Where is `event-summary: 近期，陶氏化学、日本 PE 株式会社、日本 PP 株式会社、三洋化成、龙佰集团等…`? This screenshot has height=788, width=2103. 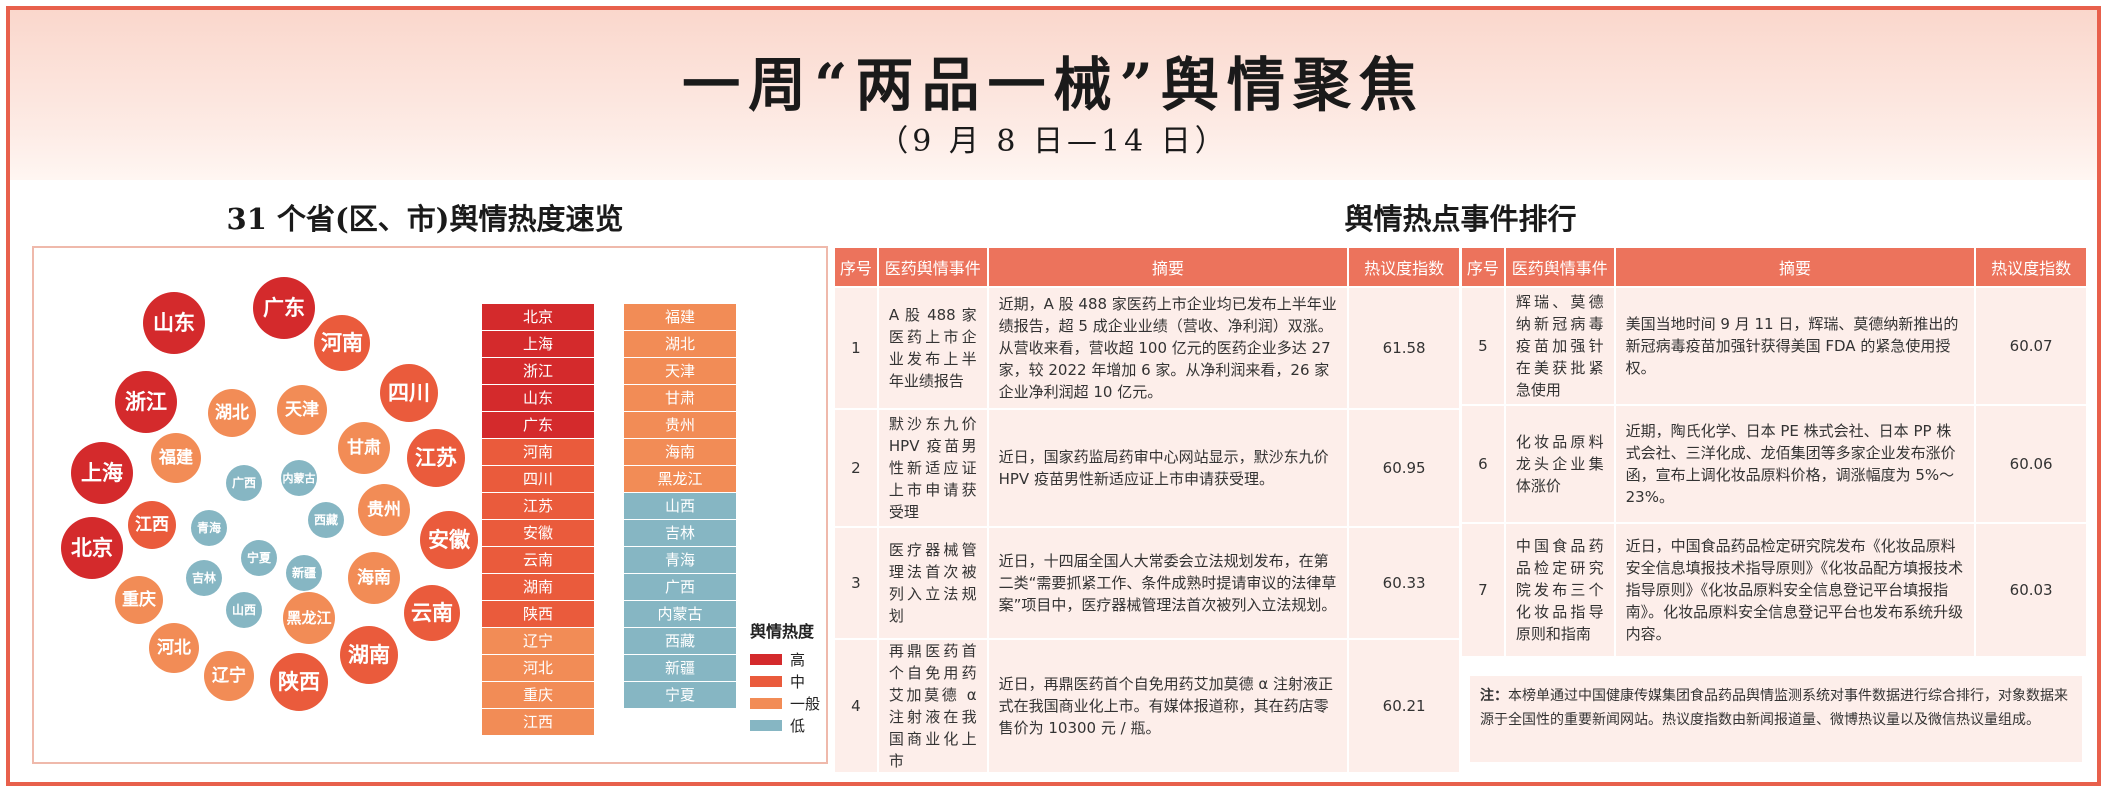
event-summary: 近期，陶氏化学、日本 PE 株式会社、日本 PP 株式会社、三洋化成、龙佰集团等… is located at coordinates (1795, 464).